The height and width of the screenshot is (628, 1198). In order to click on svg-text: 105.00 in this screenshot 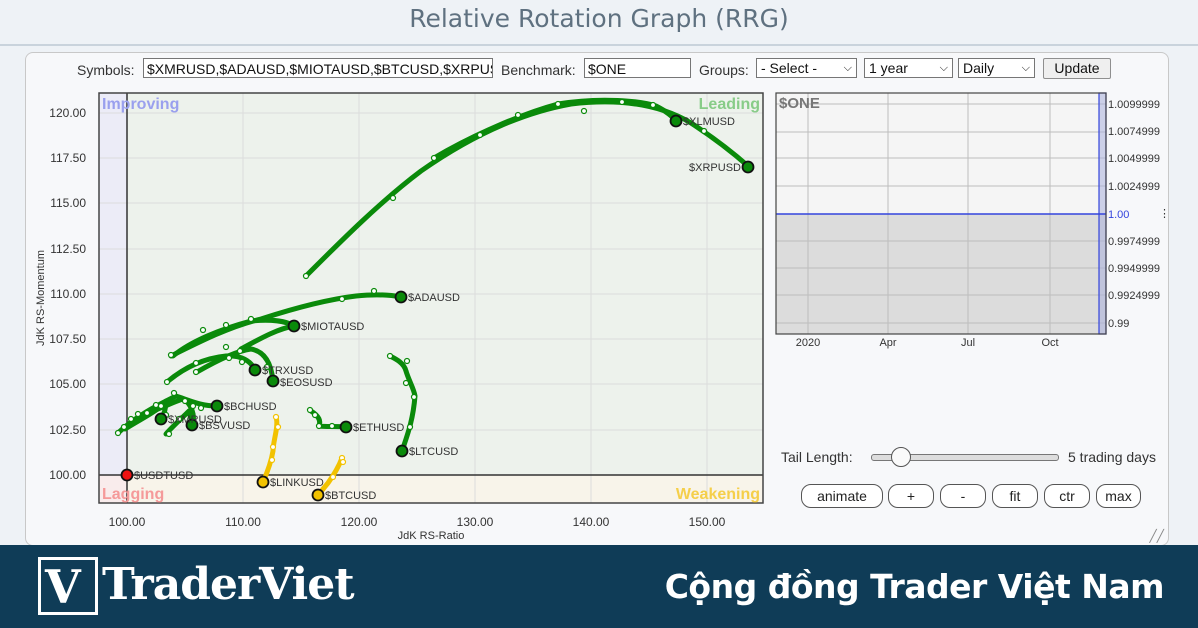, I will do `click(67, 384)`.